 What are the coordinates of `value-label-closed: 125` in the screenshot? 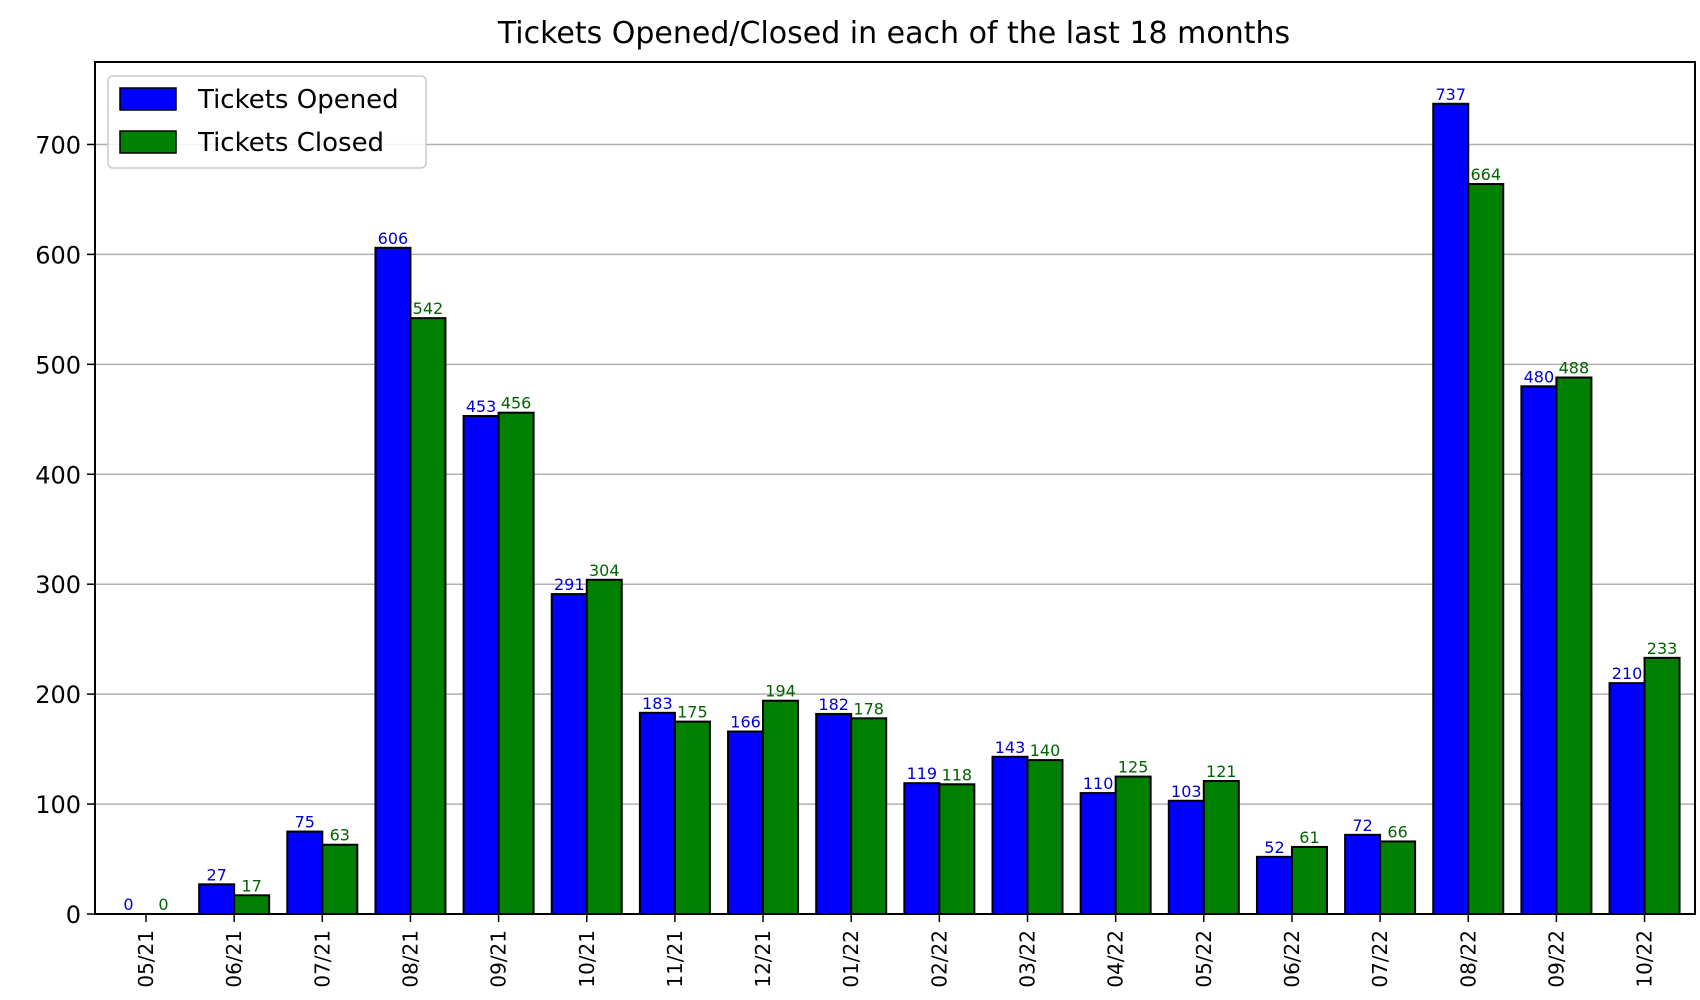 It's located at (1133, 767).